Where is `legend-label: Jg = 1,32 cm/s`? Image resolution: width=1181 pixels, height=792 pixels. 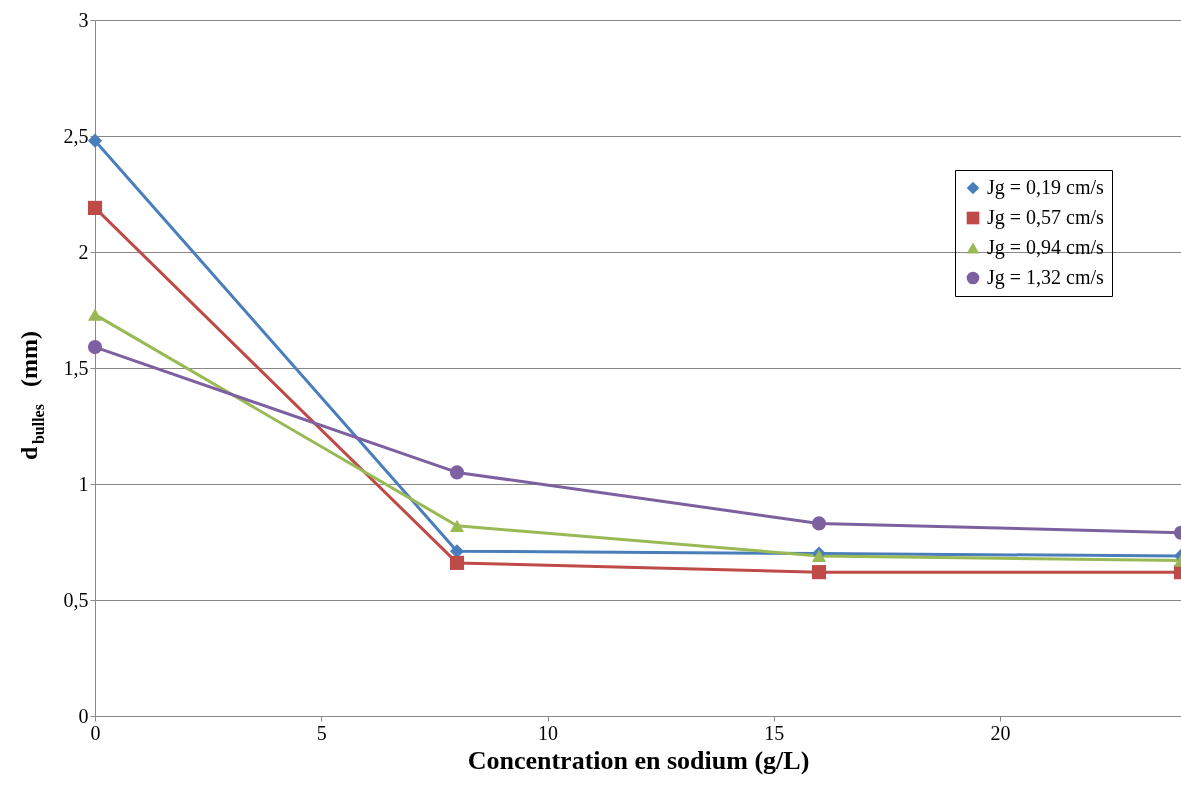 legend-label: Jg = 1,32 cm/s is located at coordinates (1046, 277).